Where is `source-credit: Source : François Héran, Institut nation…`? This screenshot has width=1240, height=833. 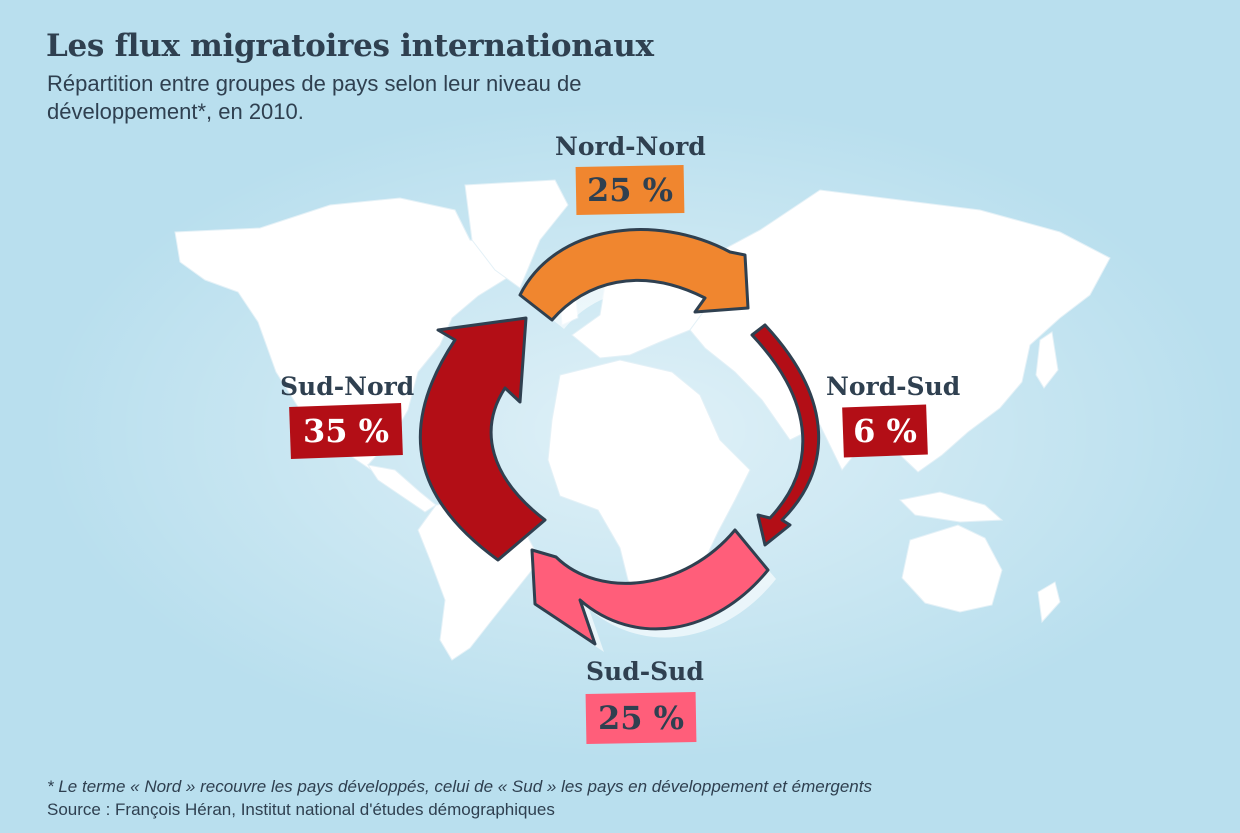
source-credit: Source : François Héran, Institut nation… is located at coordinates (301, 809).